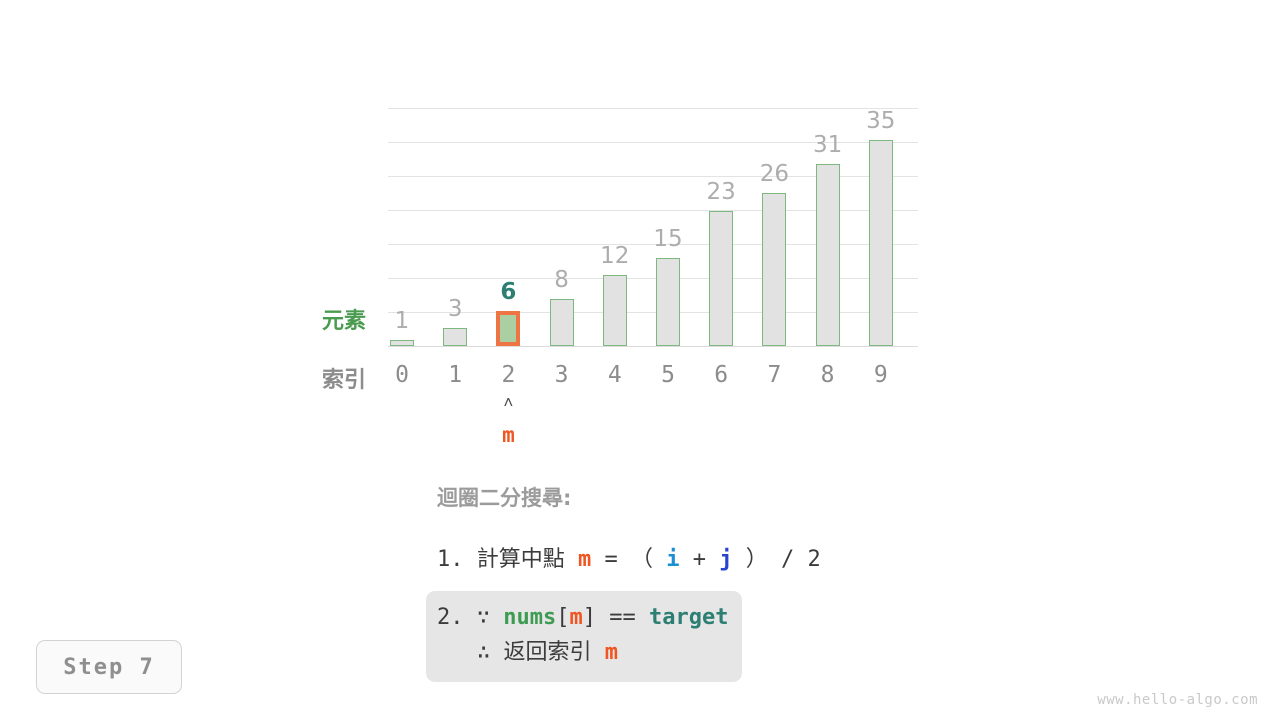 Image resolution: width=1280 pixels, height=720 pixels. Describe the element at coordinates (508, 403) in the screenshot. I see `pointer-caret-icon: ˄` at that location.